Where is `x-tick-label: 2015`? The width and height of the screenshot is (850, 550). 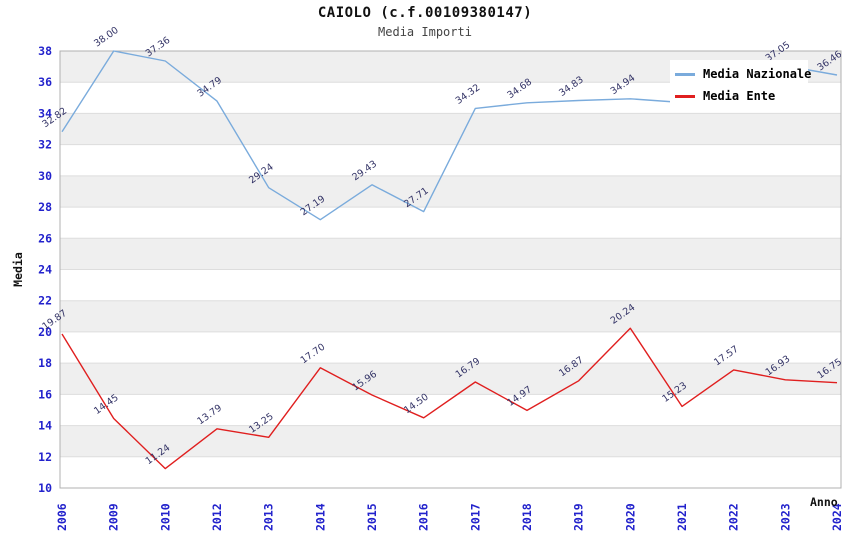 x-tick-label: 2015 is located at coordinates (372, 517).